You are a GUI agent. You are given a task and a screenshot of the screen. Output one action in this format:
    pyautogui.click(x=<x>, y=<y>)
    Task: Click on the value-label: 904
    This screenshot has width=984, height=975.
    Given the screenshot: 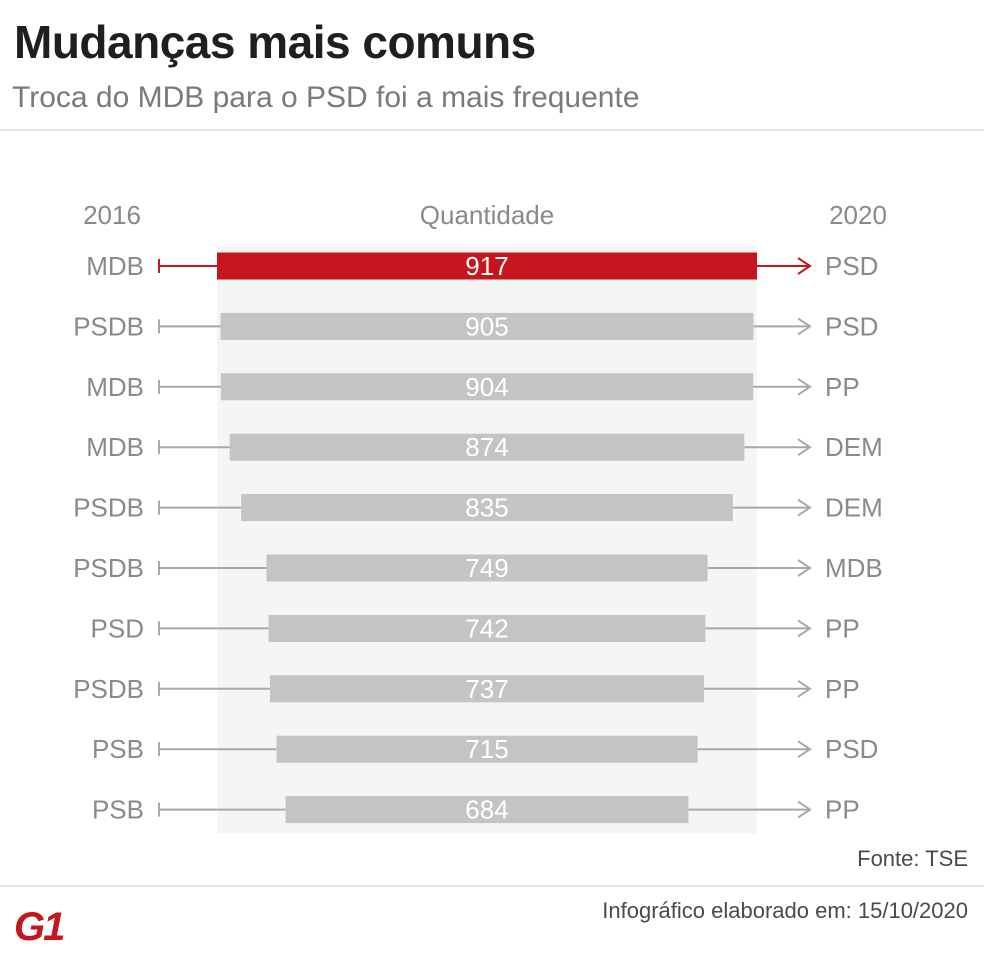 What is the action you would take?
    pyautogui.click(x=486, y=387)
    